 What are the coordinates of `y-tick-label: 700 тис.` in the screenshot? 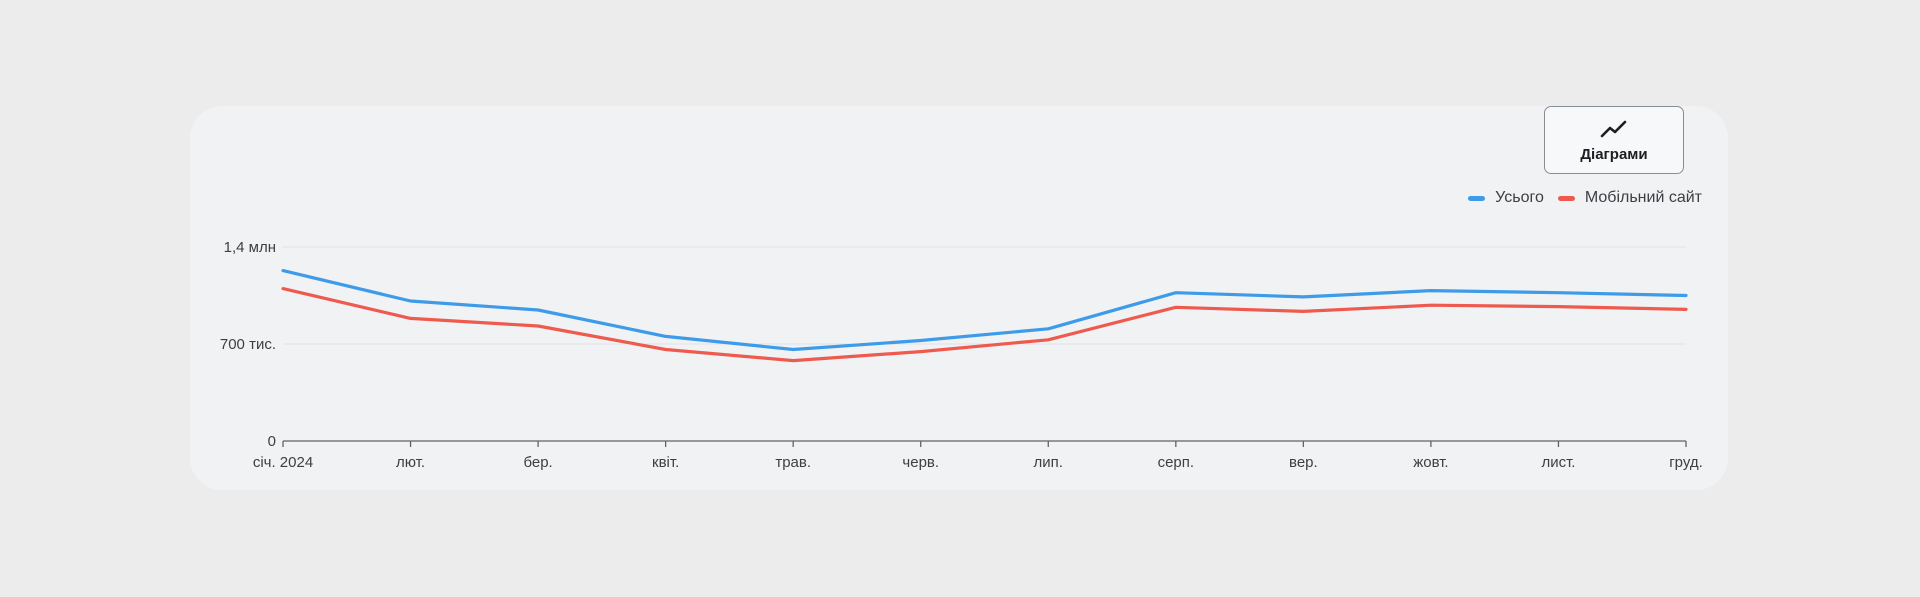 It's located at (248, 344).